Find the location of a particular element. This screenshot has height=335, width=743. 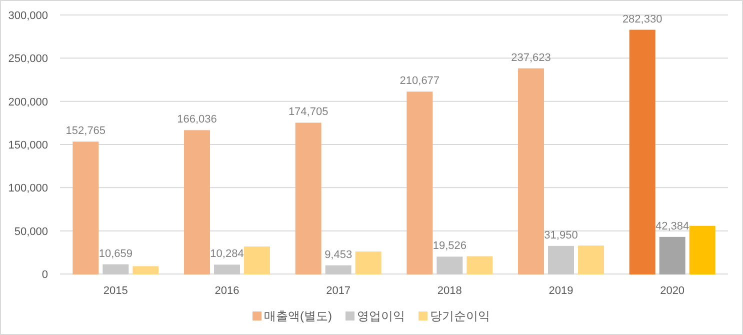

y-tick-label: 250,000 is located at coordinates (28, 59).